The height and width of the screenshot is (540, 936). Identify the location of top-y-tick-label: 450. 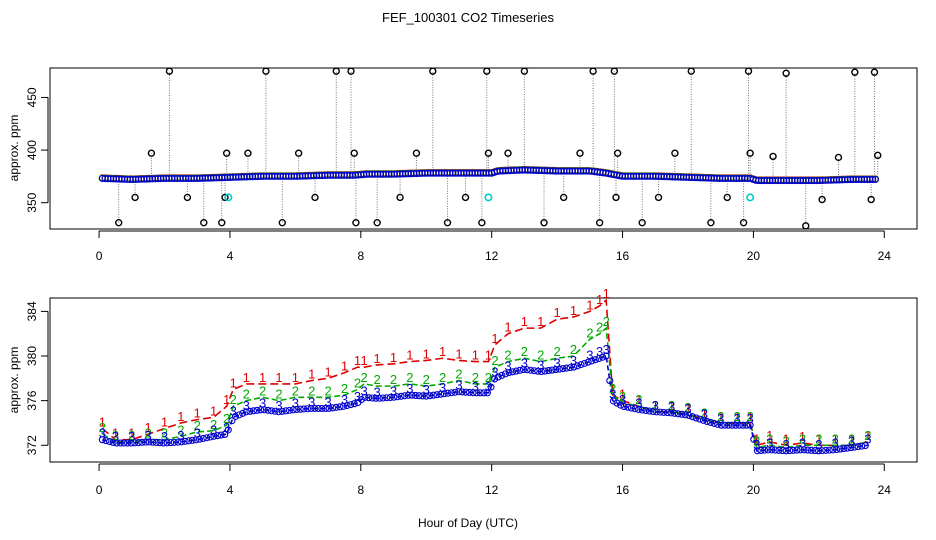
(32, 97).